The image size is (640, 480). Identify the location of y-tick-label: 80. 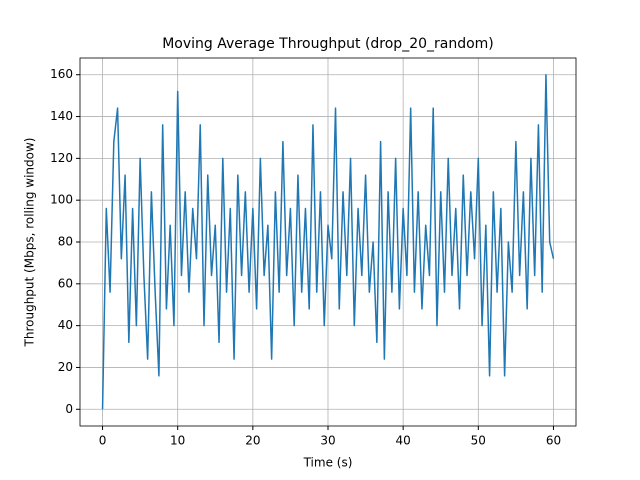
(65, 242).